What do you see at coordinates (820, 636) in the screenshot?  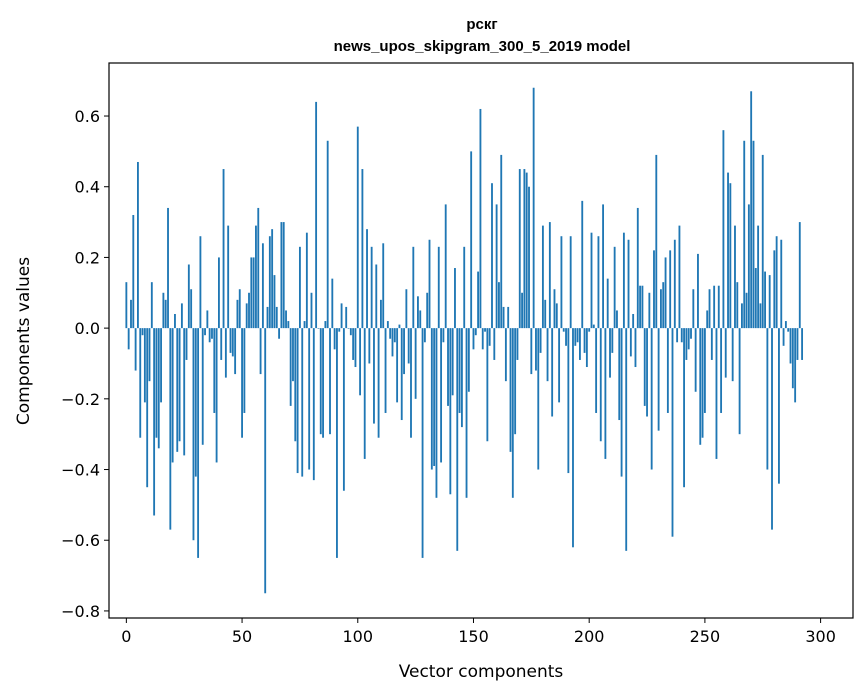 I see `x-tick-label: 300` at bounding box center [820, 636].